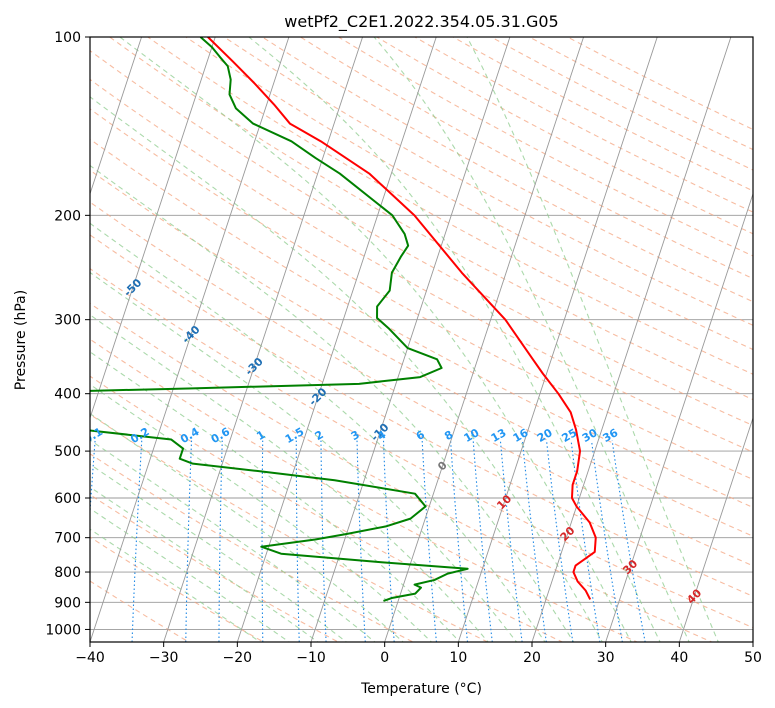 The image size is (775, 708). Describe the element at coordinates (421, 689) in the screenshot. I see `x-axis-label: Temperature (°C)` at that location.